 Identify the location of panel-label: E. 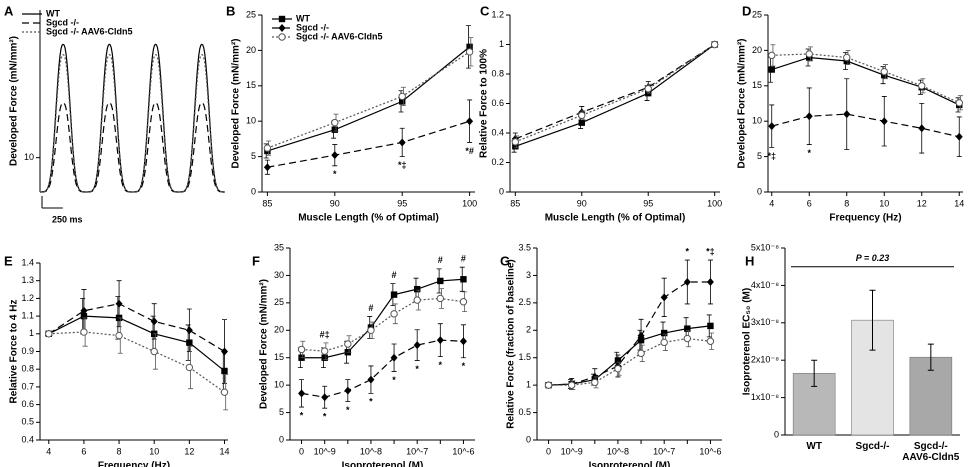
(8, 260).